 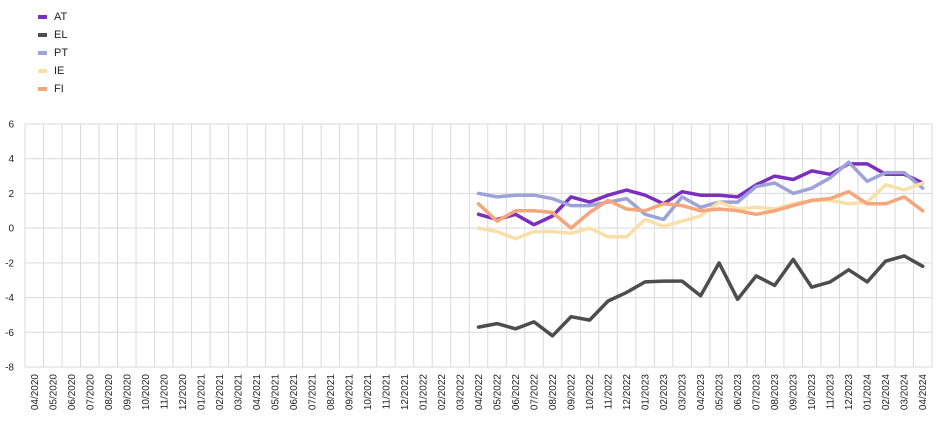 What do you see at coordinates (257, 392) in the screenshot?
I see `x-tick-label: 04/2021` at bounding box center [257, 392].